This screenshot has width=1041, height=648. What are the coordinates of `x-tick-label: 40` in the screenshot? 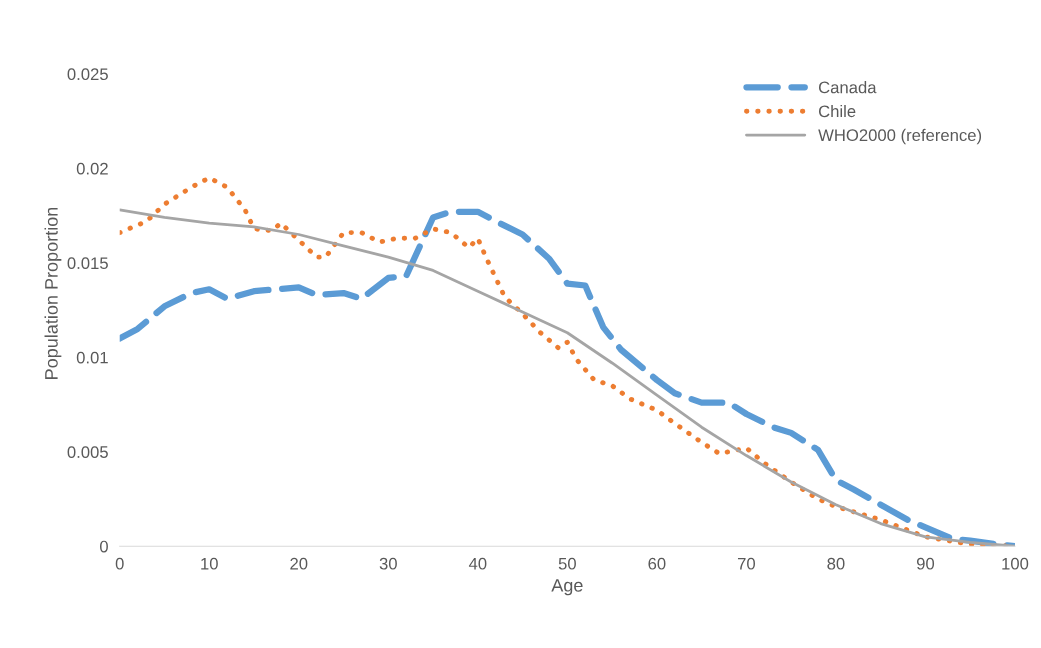 It's located at (477, 563).